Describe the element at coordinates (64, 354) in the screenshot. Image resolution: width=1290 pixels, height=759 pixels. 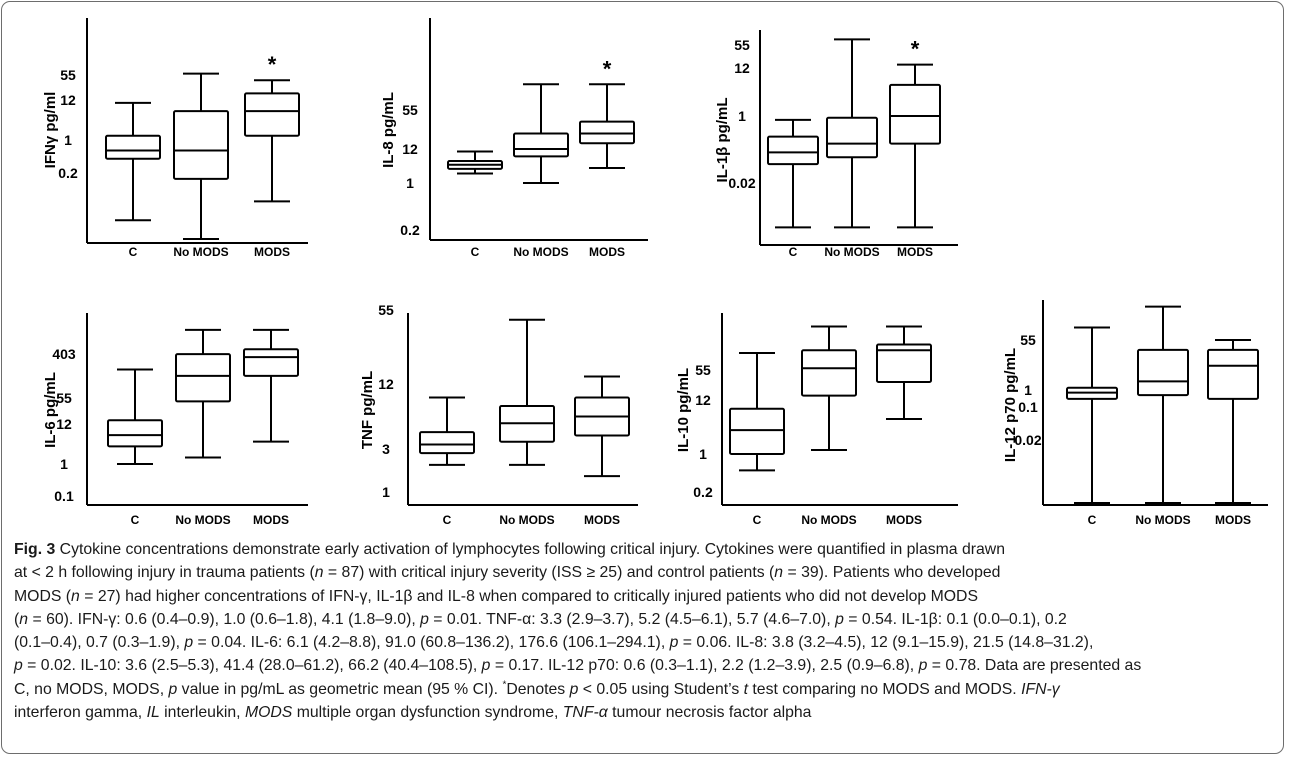
I see `y-tick-label: 403` at that location.